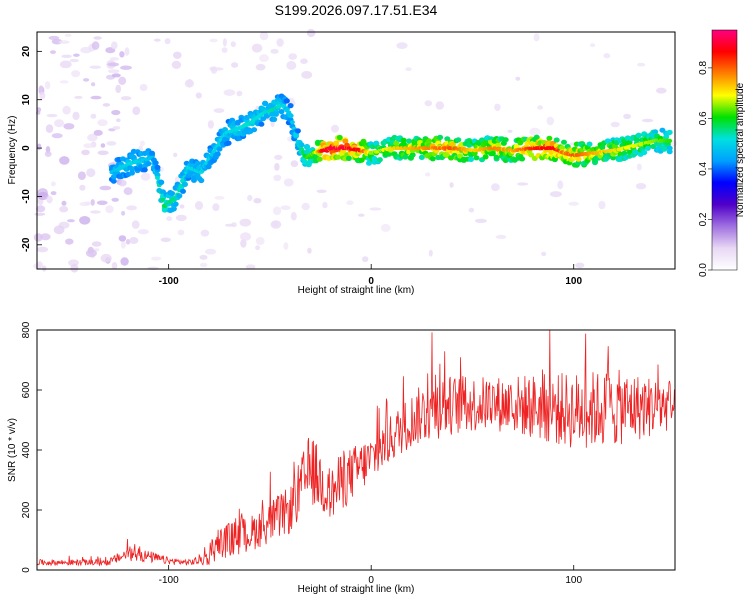 Image resolution: width=750 pixels, height=600 pixels. I want to click on snr-y-tick-label: 800, so click(26, 329).